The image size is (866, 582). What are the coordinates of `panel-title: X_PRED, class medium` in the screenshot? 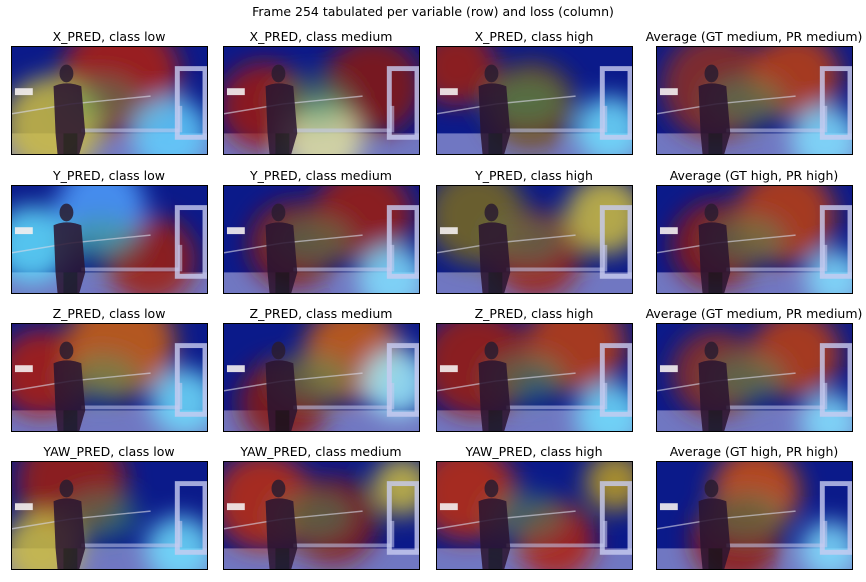 It's located at (321, 36).